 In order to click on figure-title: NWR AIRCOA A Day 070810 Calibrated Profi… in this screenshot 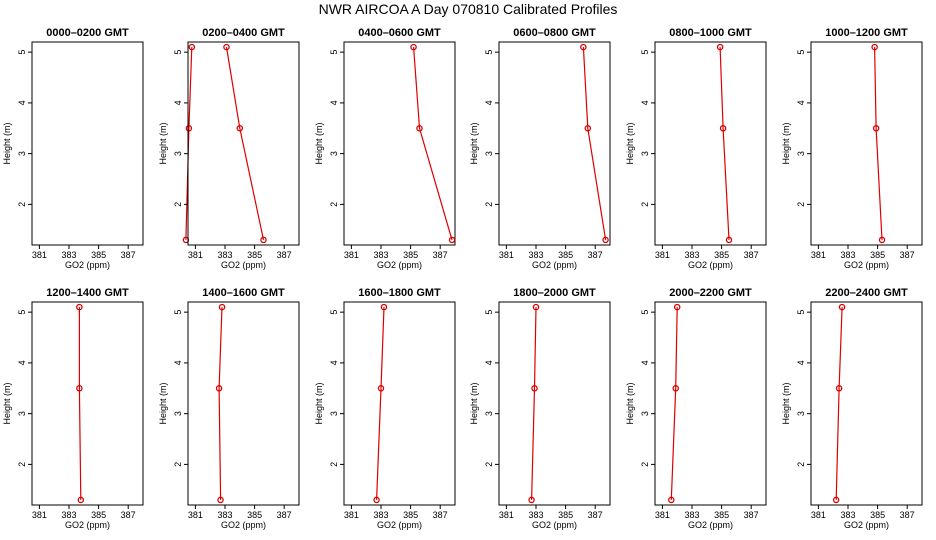, I will do `click(468, 9)`.